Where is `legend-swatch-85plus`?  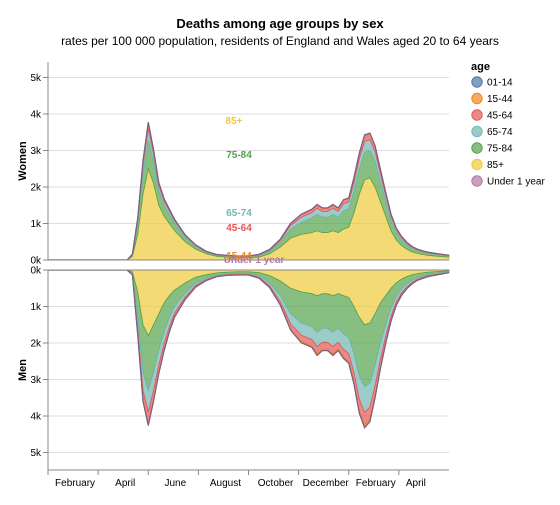
legend-swatch-85plus is located at coordinates (477, 164).